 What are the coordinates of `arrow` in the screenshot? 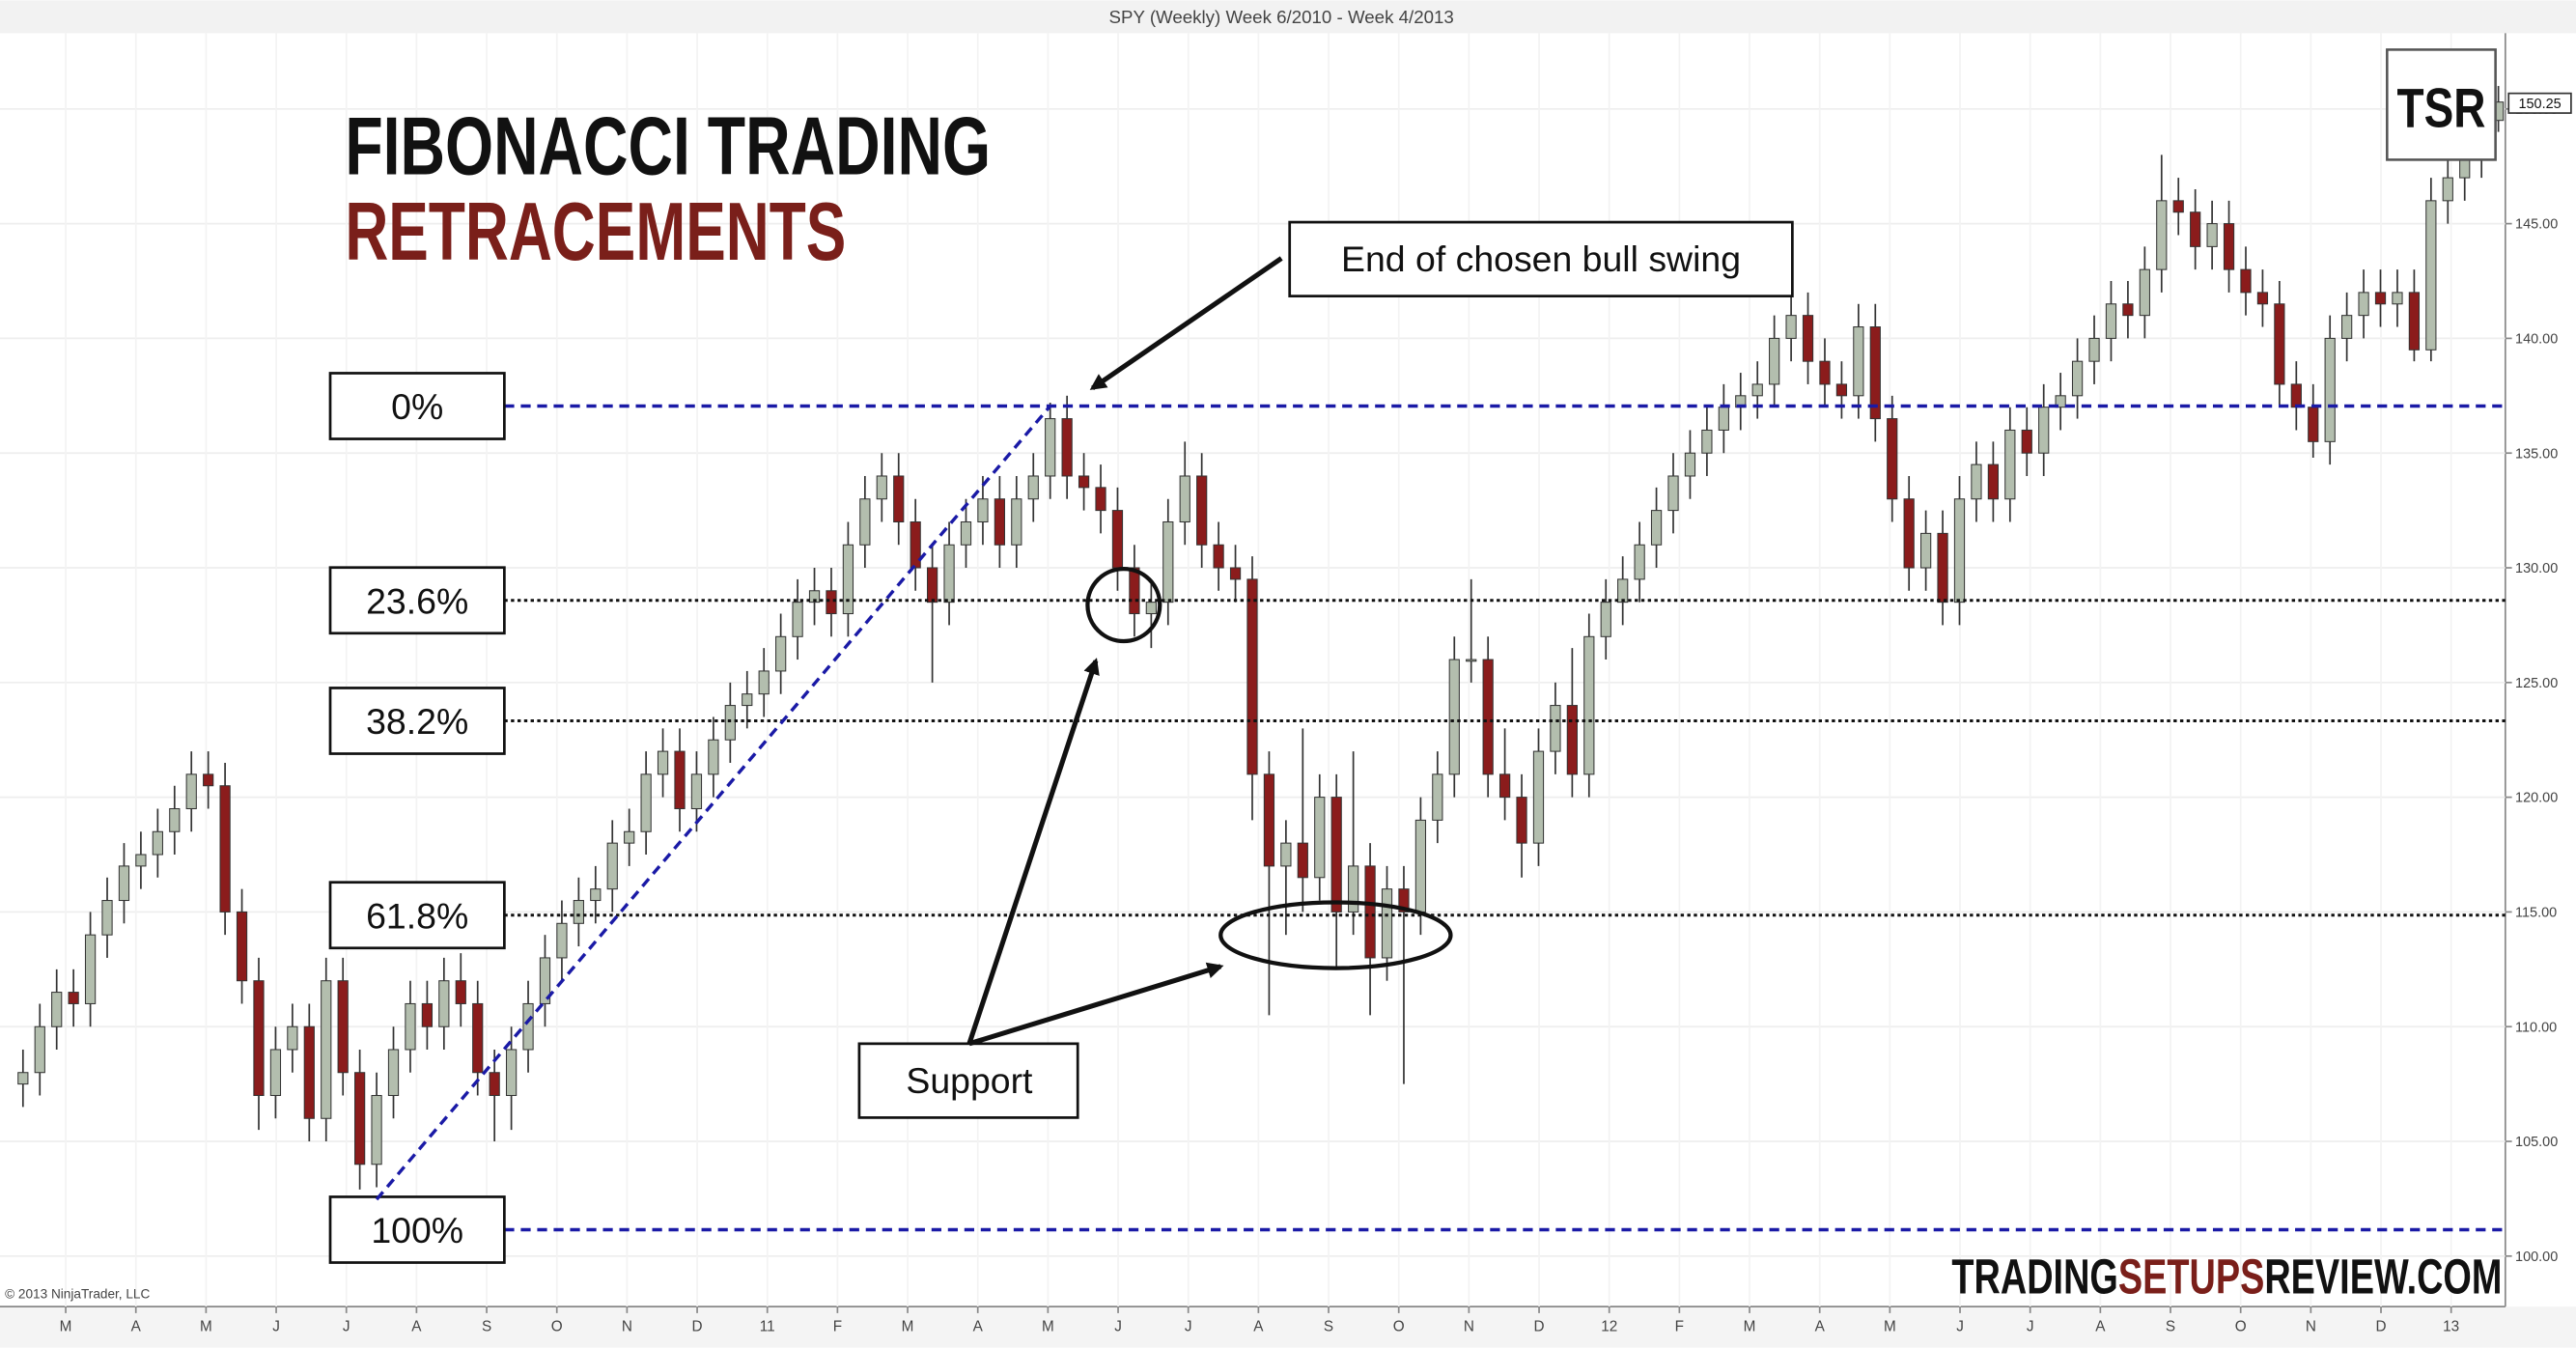 It's located at (1096, 1004).